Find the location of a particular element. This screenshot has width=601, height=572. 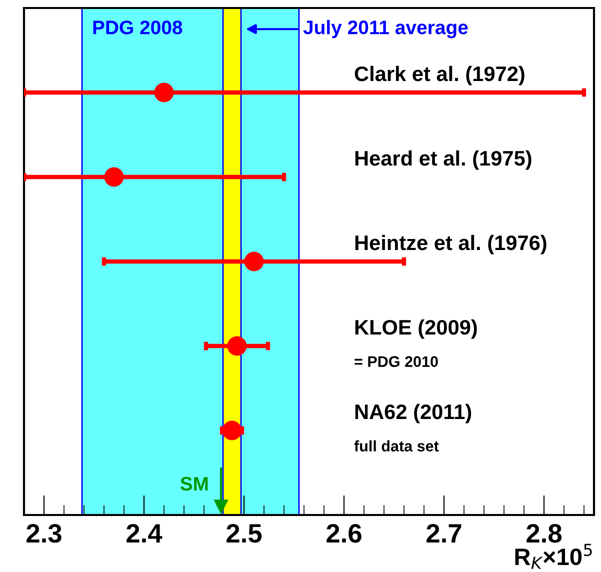

annotation: = PDG 2010 is located at coordinates (396, 361).